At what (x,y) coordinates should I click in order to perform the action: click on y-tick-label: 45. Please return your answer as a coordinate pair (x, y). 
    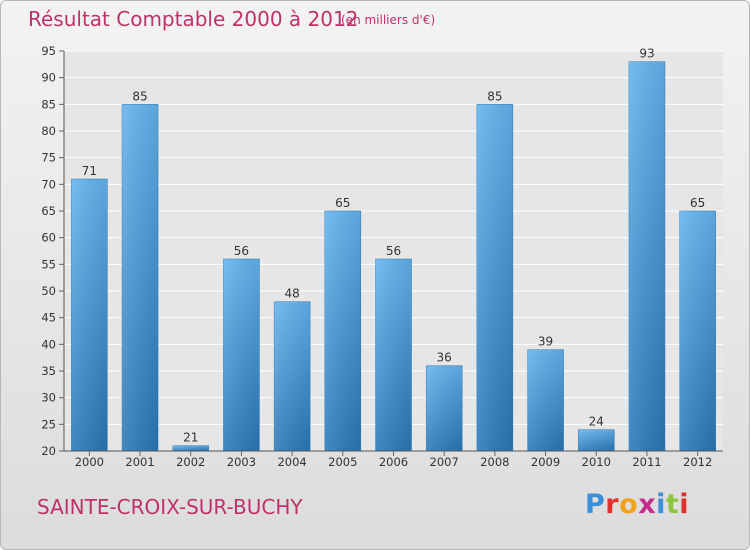
    Looking at the image, I should click on (48, 318).